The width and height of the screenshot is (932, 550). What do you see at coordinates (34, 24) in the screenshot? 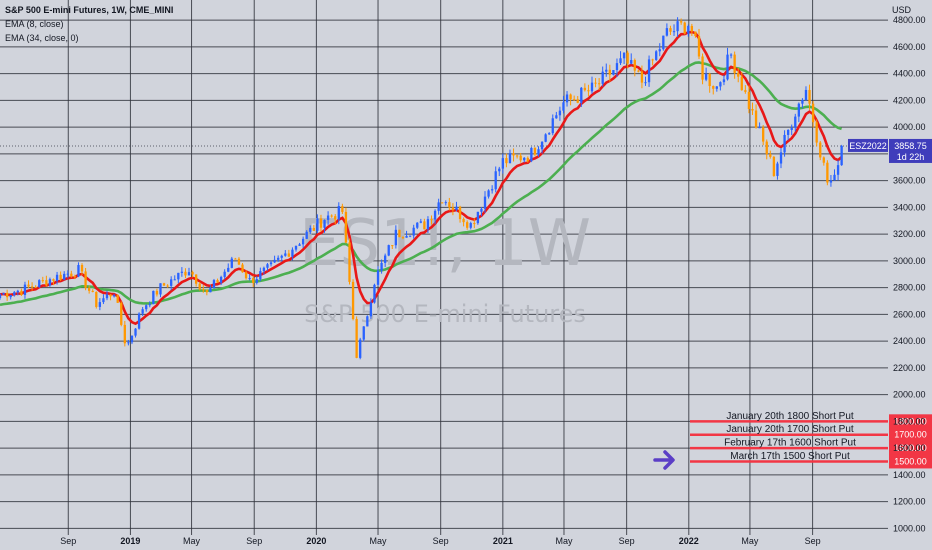
I see `indicator-ema-8-label: EMA (8, close)` at bounding box center [34, 24].